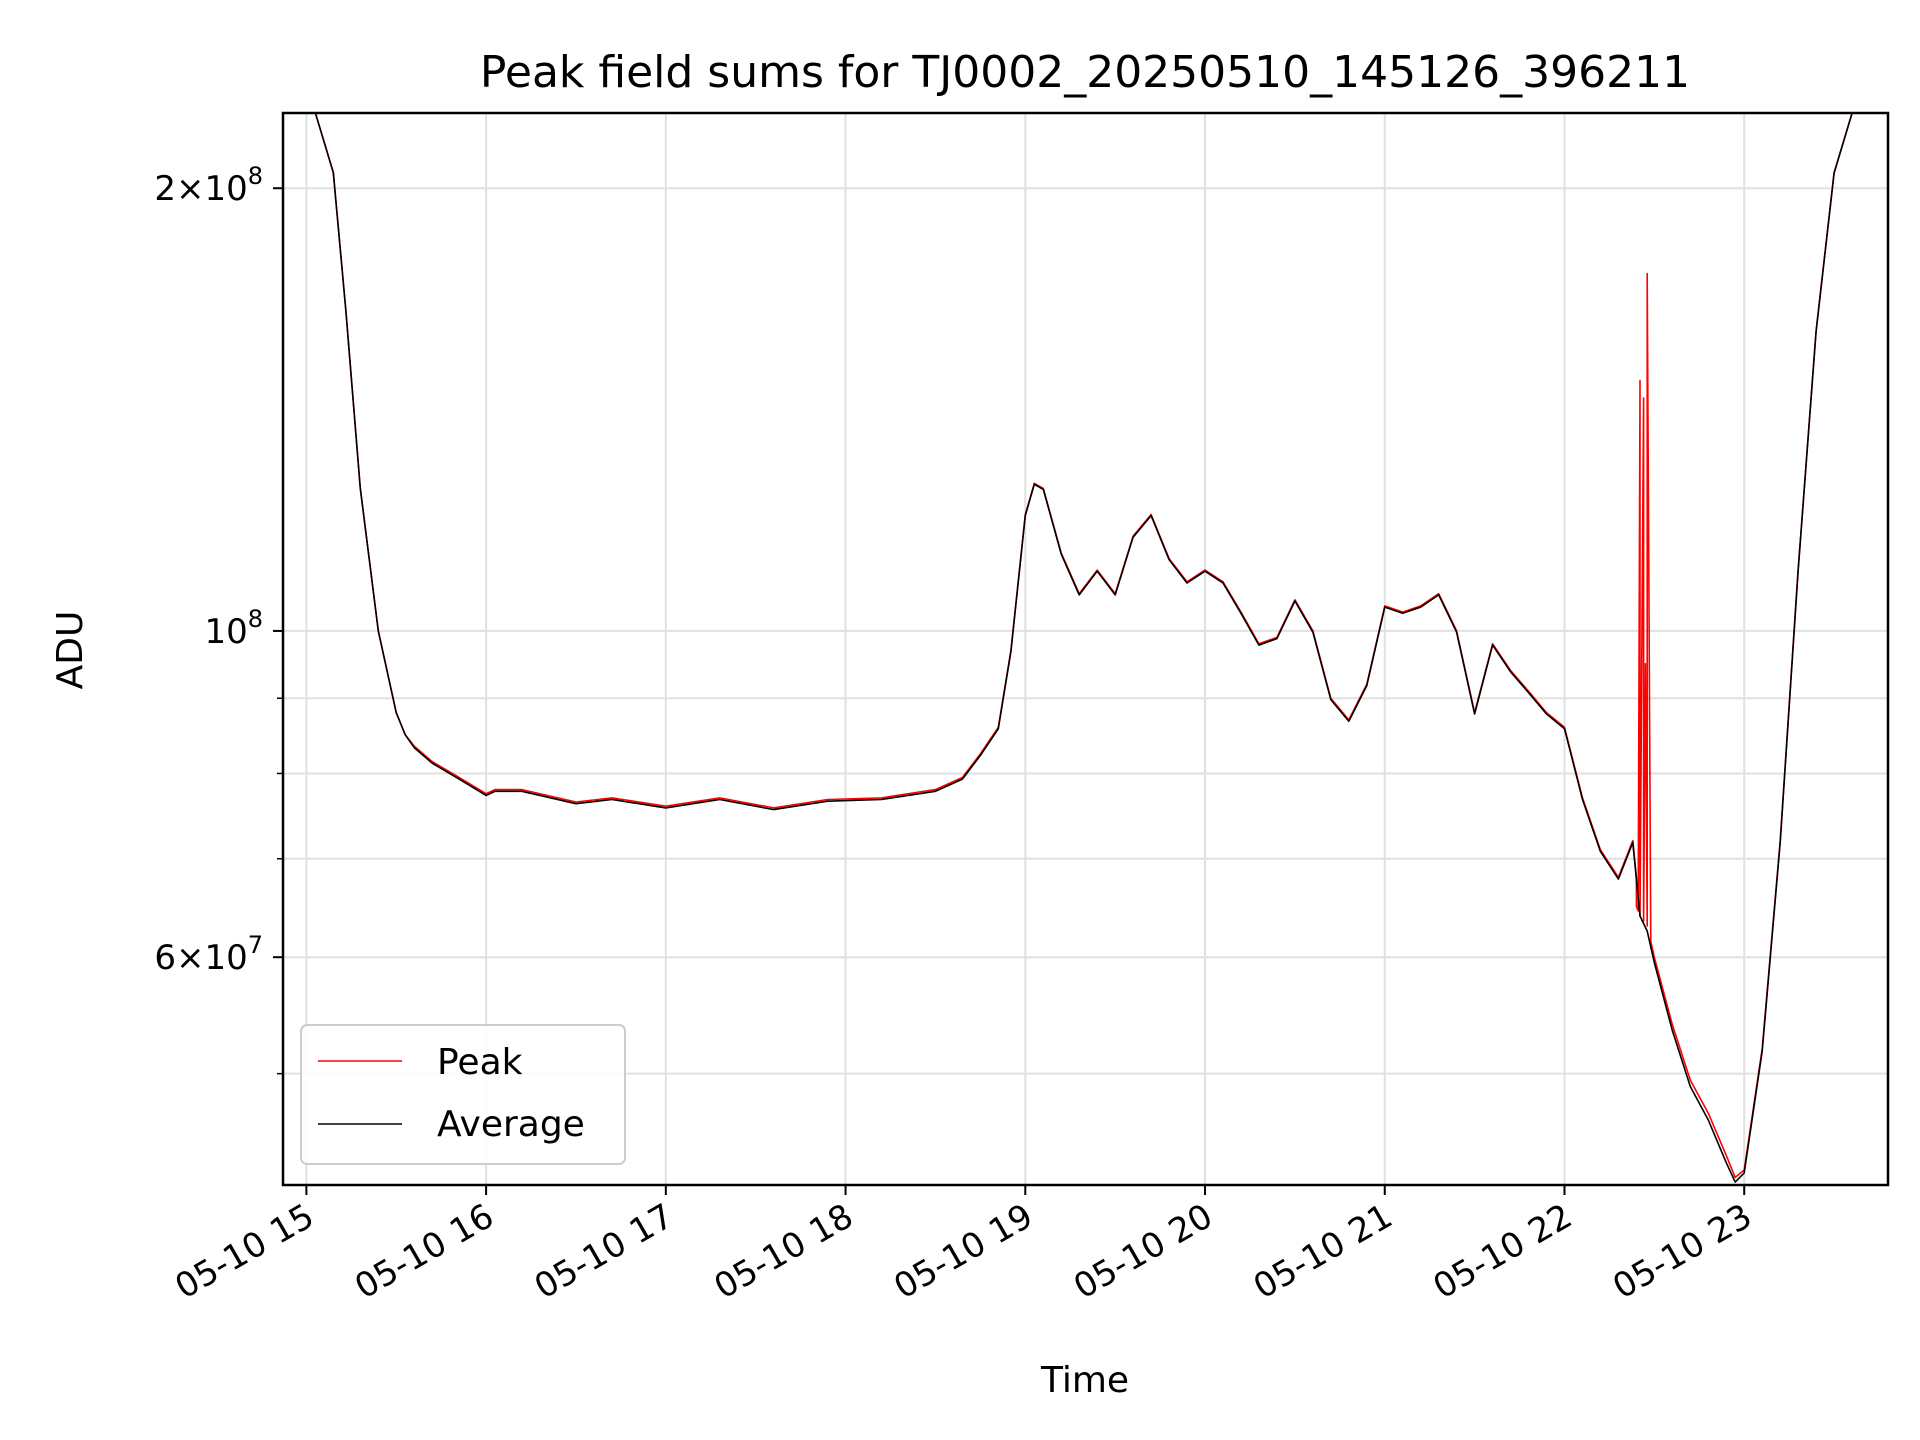 This screenshot has height=1440, width=1920. Describe the element at coordinates (244, 1251) in the screenshot. I see `x-tick-label: 05-10 15` at that location.